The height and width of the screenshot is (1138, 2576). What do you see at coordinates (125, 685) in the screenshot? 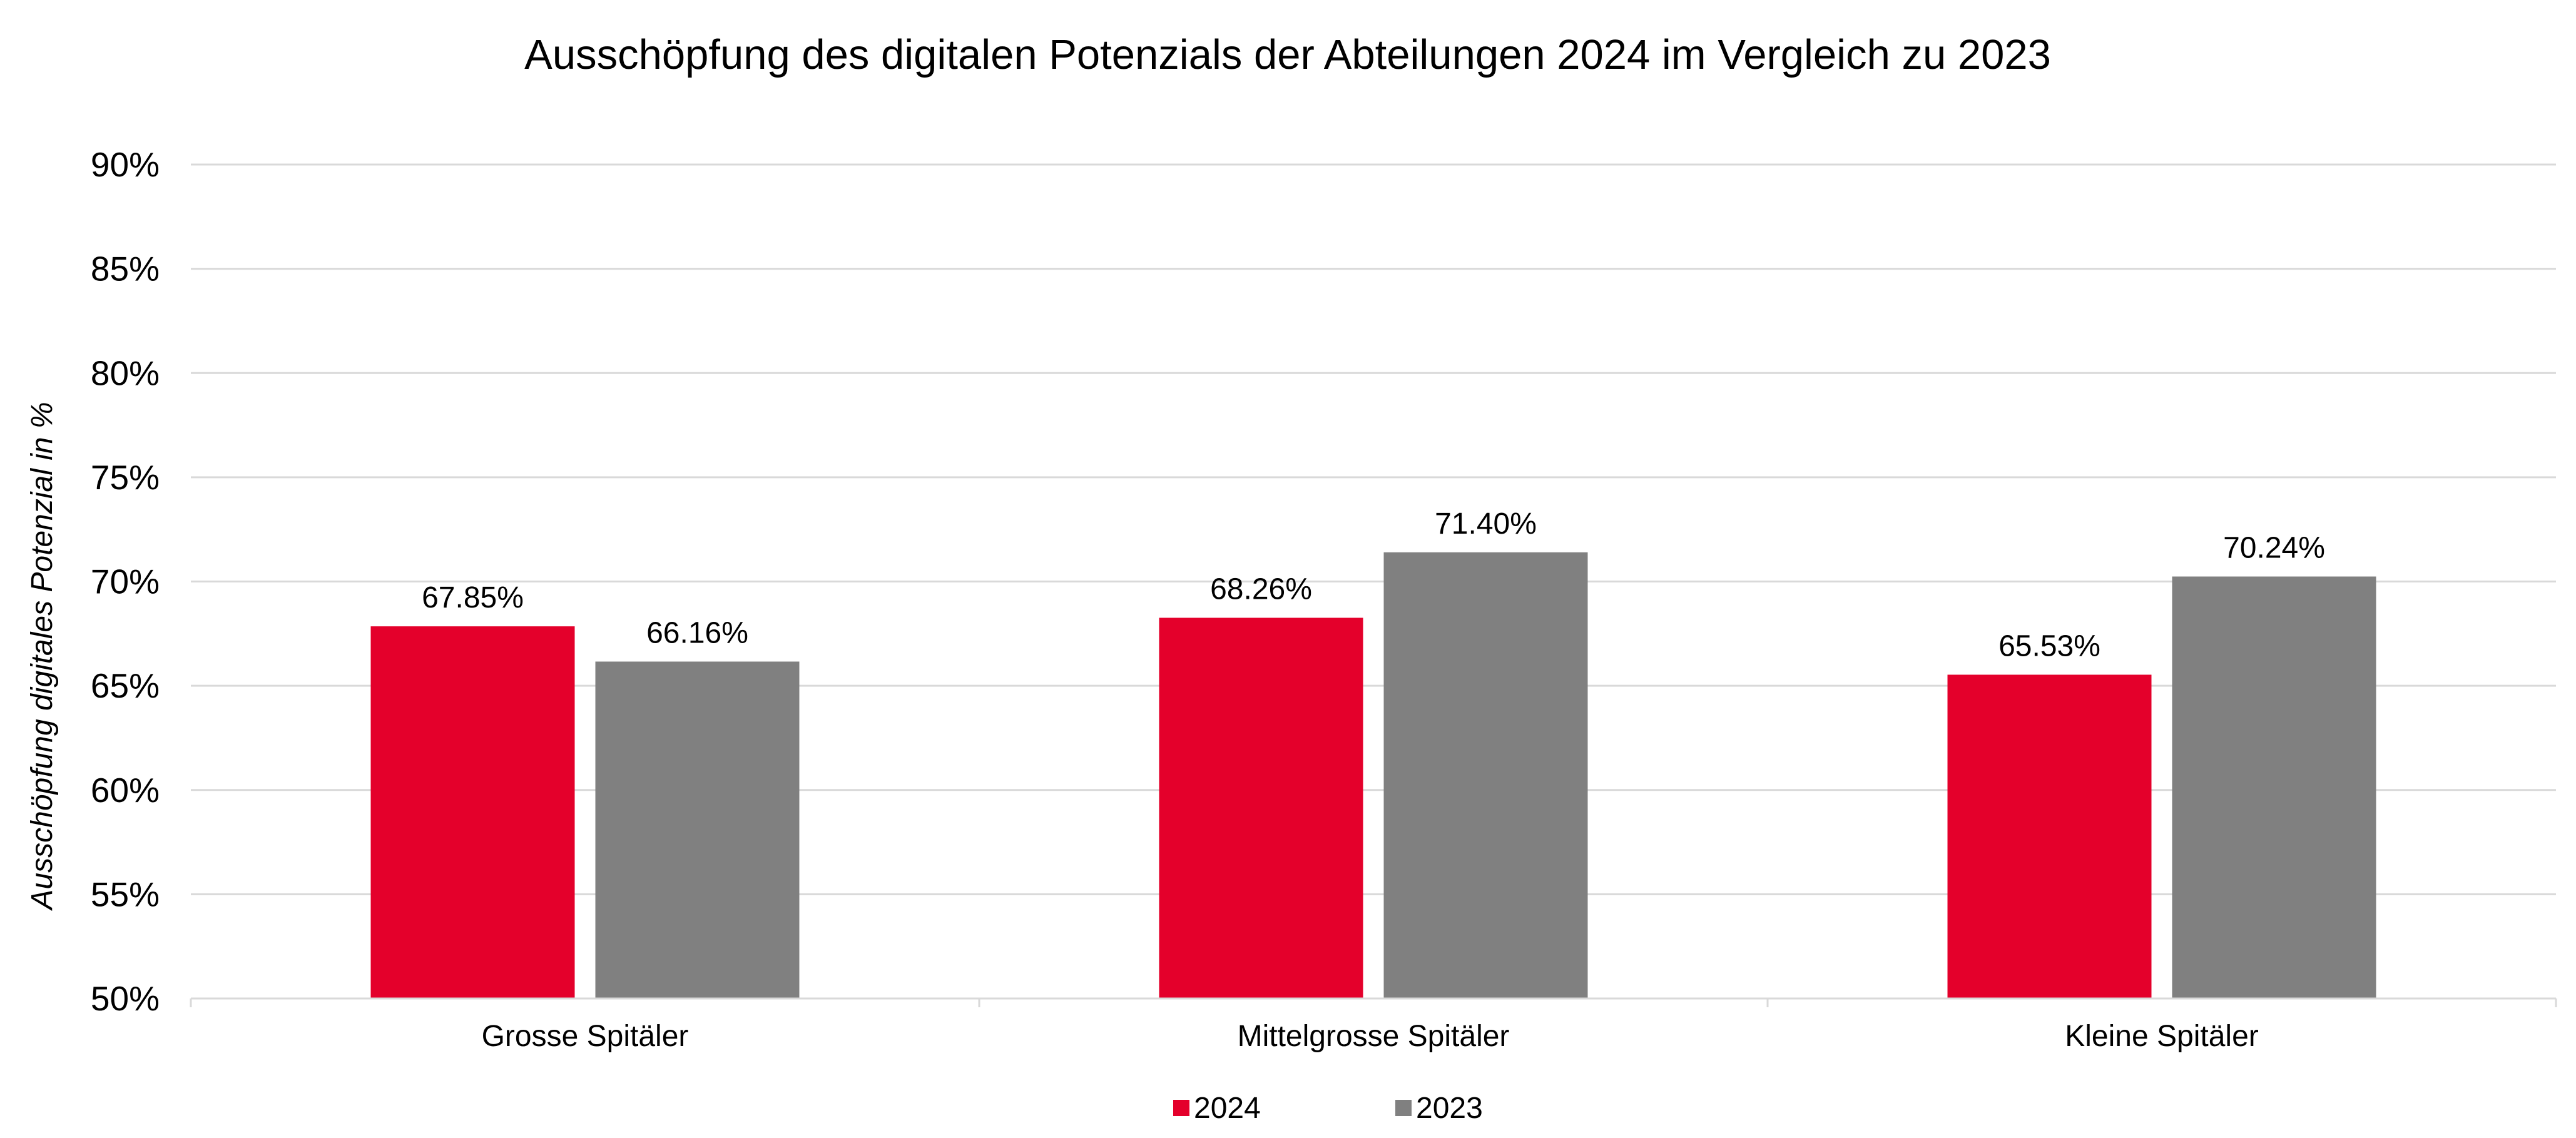
I see `y-tick-label: 65%` at bounding box center [125, 685].